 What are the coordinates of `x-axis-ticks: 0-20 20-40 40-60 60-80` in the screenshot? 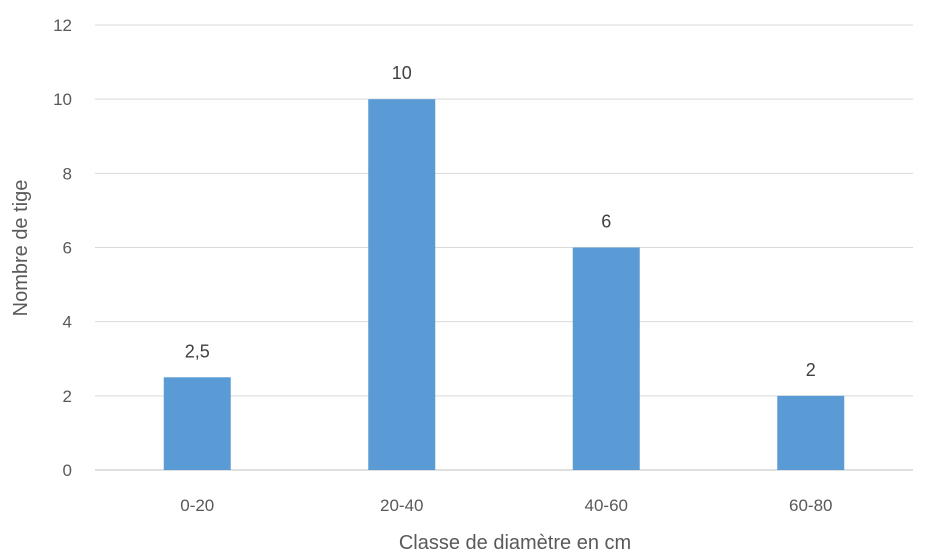 It's located at (506, 505).